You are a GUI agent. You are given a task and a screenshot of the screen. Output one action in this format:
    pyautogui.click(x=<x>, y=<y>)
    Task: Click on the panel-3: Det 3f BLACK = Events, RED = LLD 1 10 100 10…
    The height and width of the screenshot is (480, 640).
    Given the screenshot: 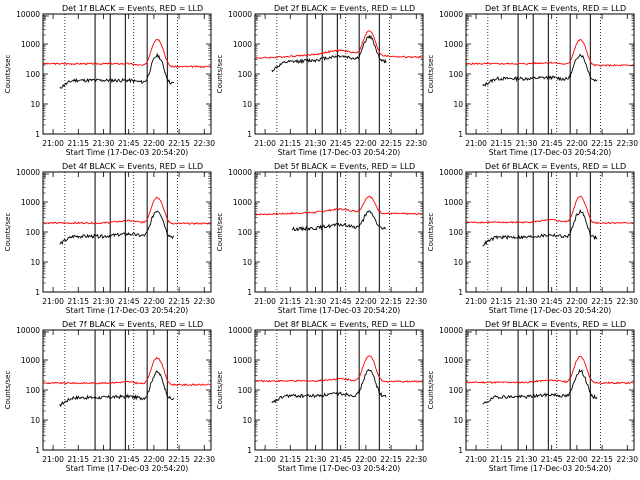 What is the action you would take?
    pyautogui.click(x=532, y=80)
    